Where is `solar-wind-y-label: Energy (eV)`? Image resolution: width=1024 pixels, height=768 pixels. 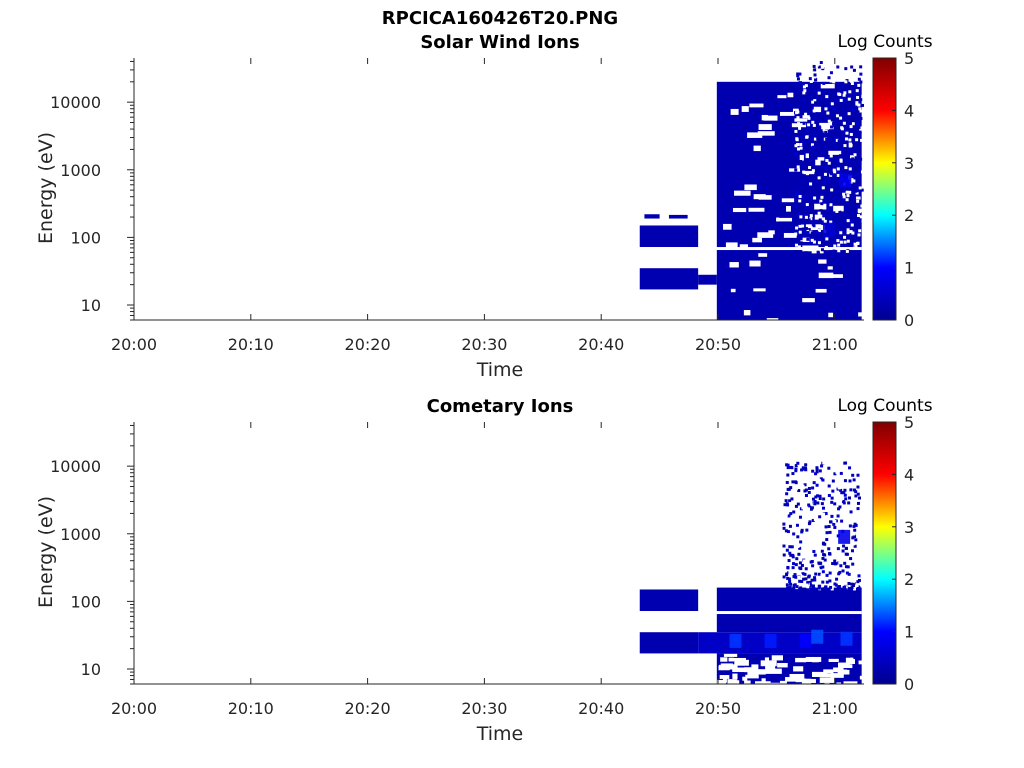 solar-wind-y-label: Energy (eV) is located at coordinates (46, 188).